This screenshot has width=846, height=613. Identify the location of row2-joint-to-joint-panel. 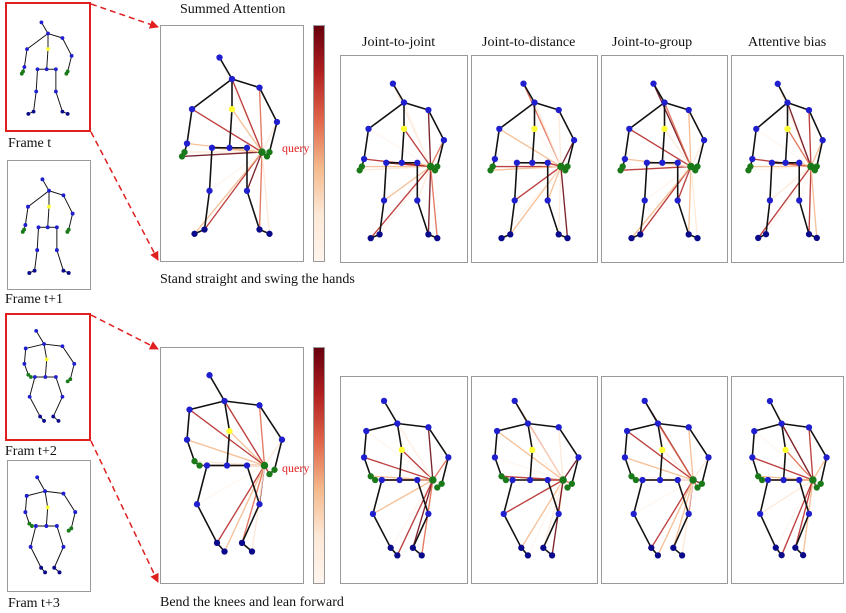
(404, 480).